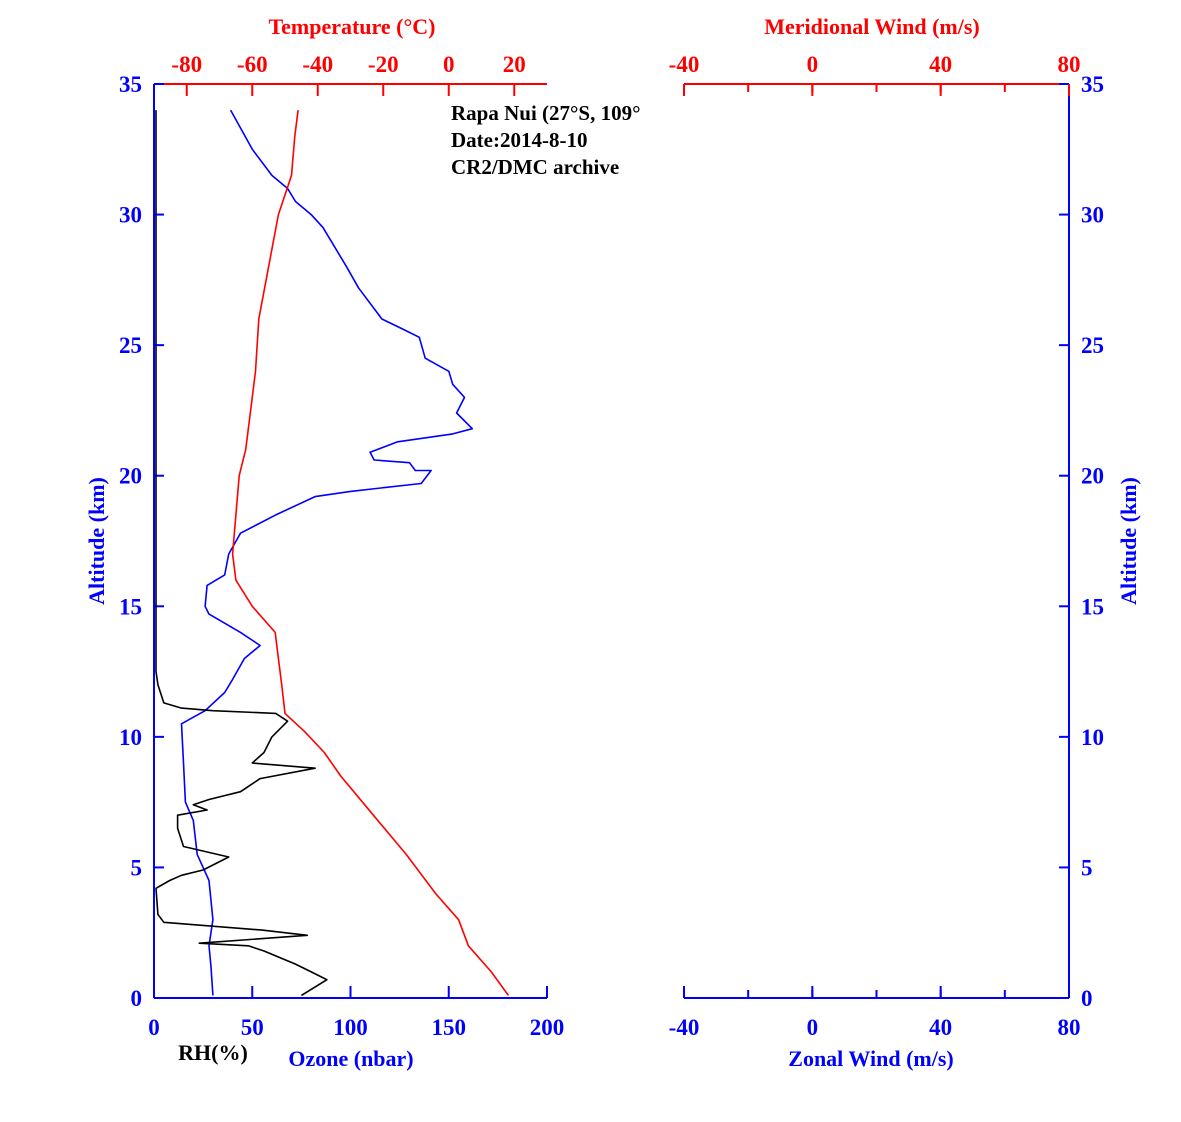 Image resolution: width=1181 pixels, height=1122 pixels. I want to click on left-altitude-tick-label: 15, so click(130, 606).